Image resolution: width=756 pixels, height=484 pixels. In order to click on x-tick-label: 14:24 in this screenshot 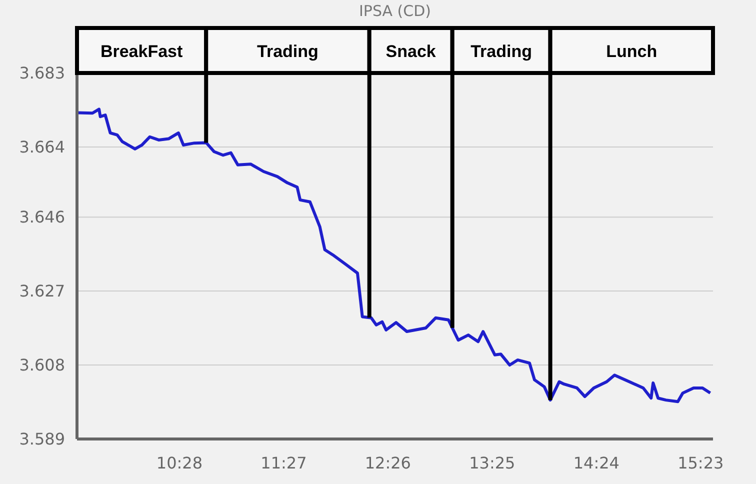, I will do `click(596, 462)`.